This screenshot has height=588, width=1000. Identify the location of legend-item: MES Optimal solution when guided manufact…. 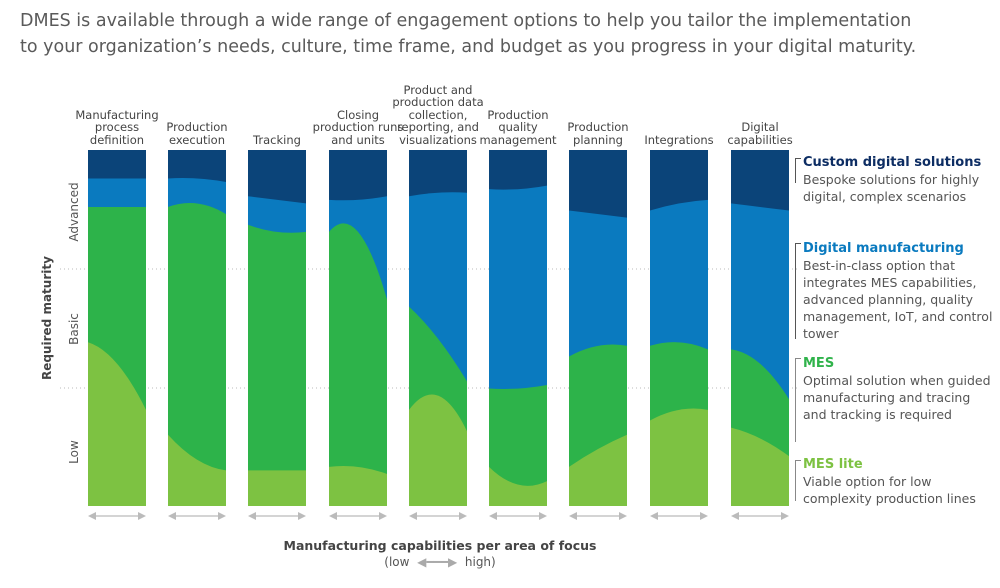
(898, 389).